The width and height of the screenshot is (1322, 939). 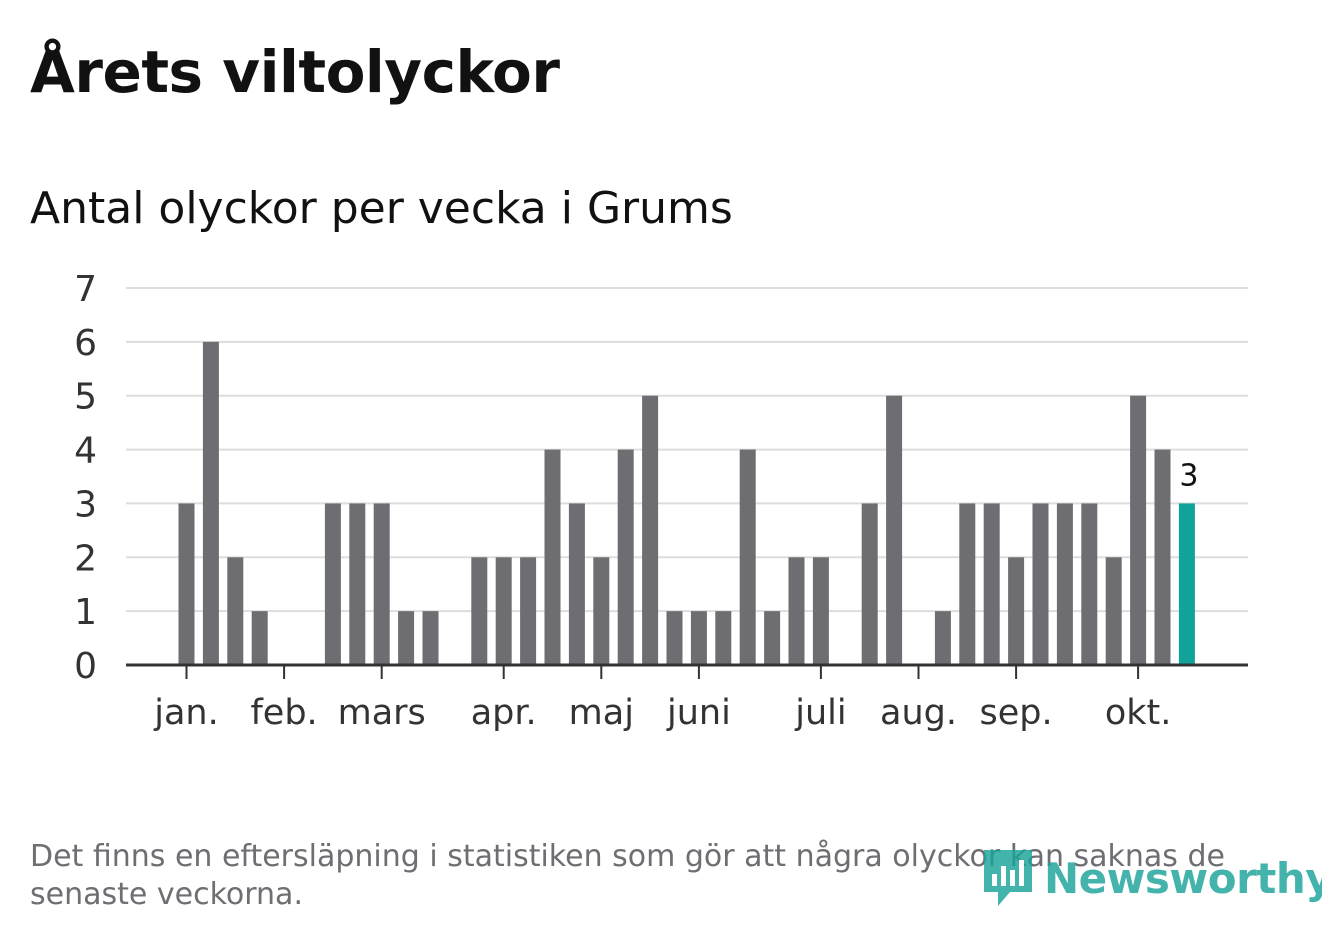 I want to click on x-tick-label: apr., so click(x=504, y=713).